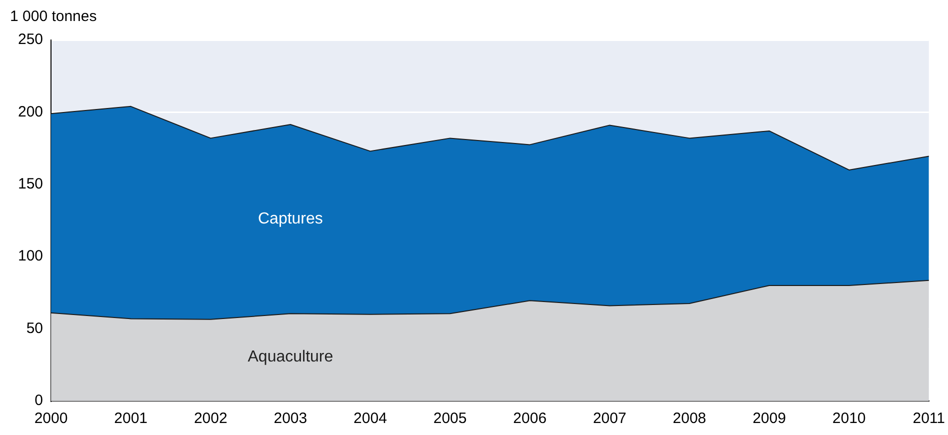  What do you see at coordinates (211, 419) in the screenshot?
I see `x-tick-label: 2002` at bounding box center [211, 419].